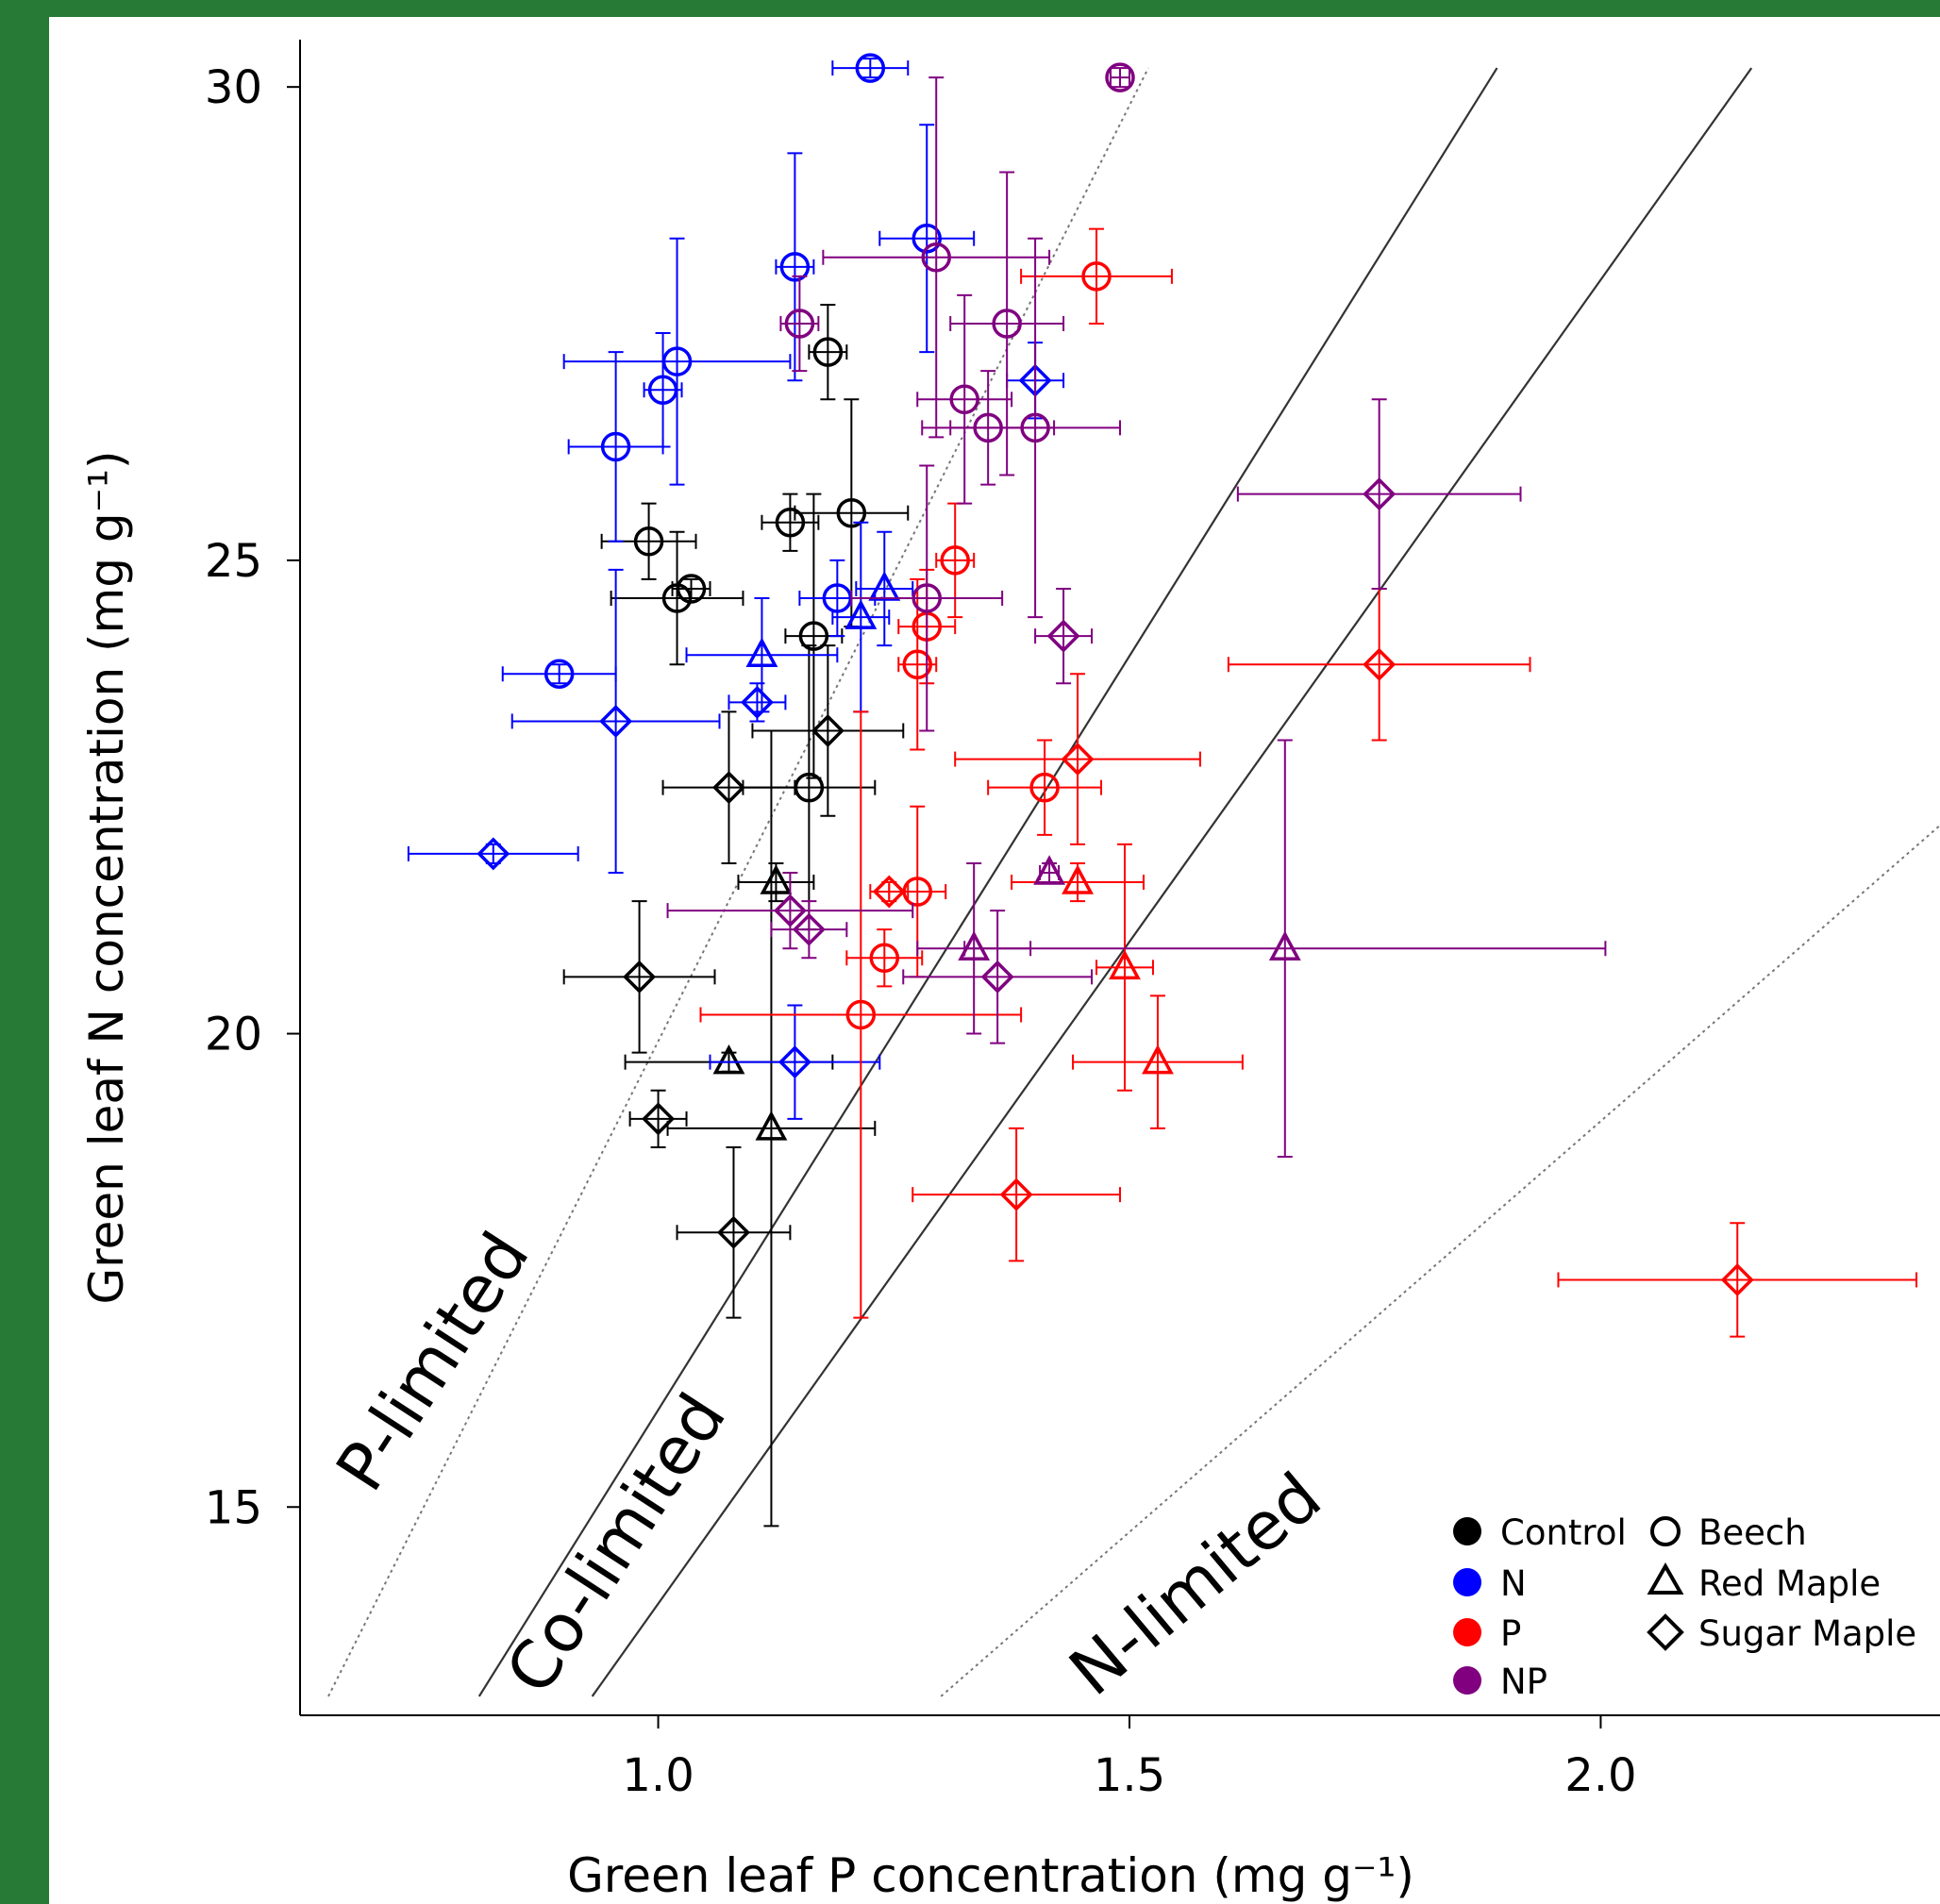 This screenshot has width=1940, height=1904. Describe the element at coordinates (1467, 1582) in the screenshot. I see `legend-swatch-n` at that location.